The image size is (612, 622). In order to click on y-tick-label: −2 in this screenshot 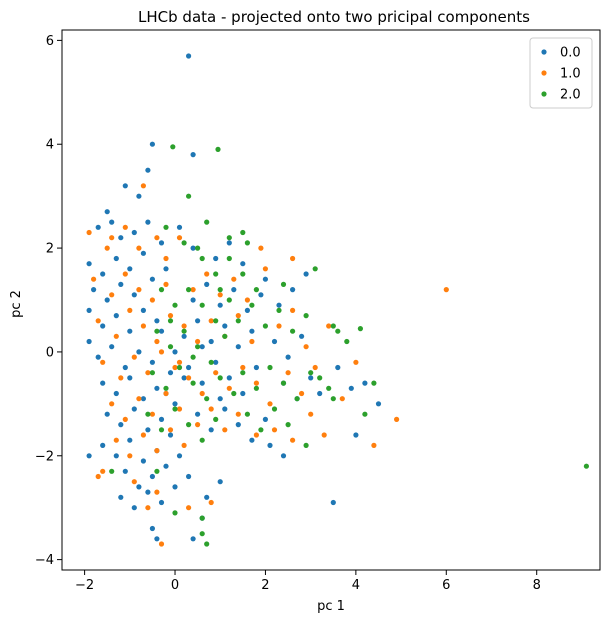, I will do `click(44, 456)`.